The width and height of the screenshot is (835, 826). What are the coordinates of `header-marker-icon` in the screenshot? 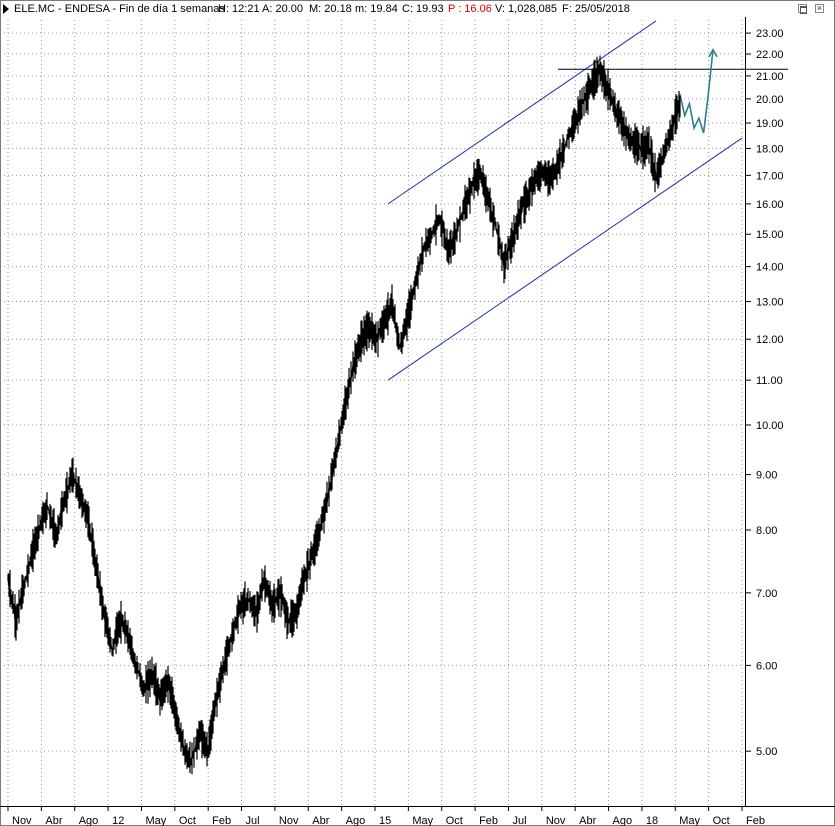 It's located at (6, 9).